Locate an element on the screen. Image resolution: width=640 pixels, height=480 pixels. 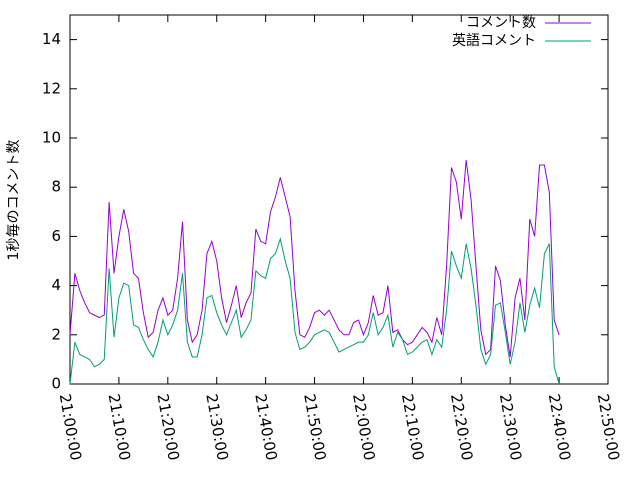
x-tick-label: 22:00:00 is located at coordinates (363, 426).